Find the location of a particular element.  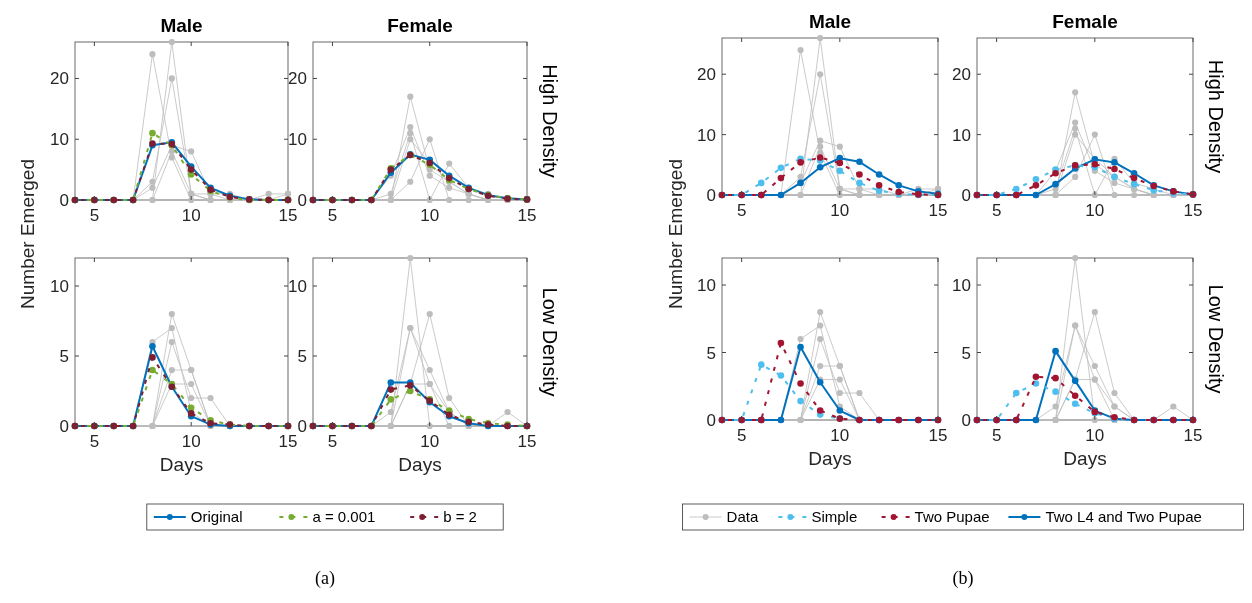

text: (a) is located at coordinates (325, 578).